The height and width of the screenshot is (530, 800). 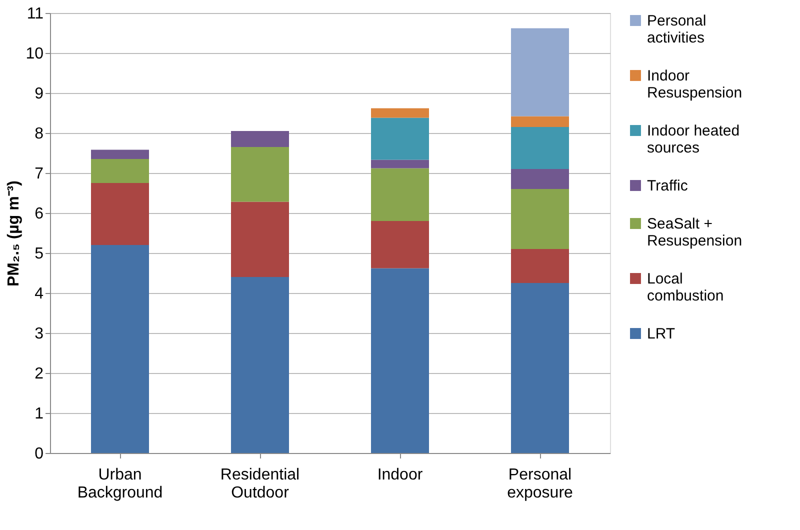 What do you see at coordinates (35, 14) in the screenshot?
I see `y-tick-label: 11` at bounding box center [35, 14].